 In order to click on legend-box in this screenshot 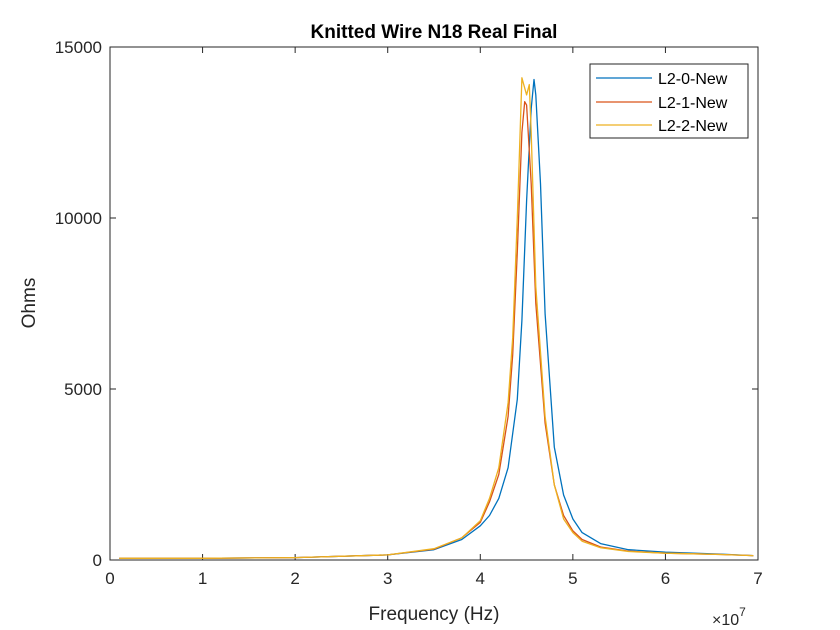, I will do `click(669, 101)`.